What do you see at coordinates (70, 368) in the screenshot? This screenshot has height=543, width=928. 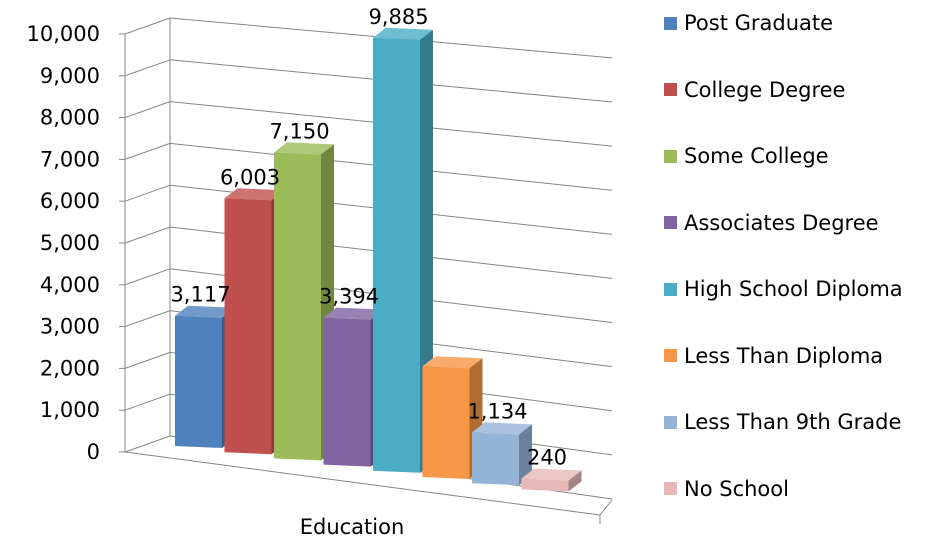 I see `y-tick-label: 2,000` at bounding box center [70, 368].